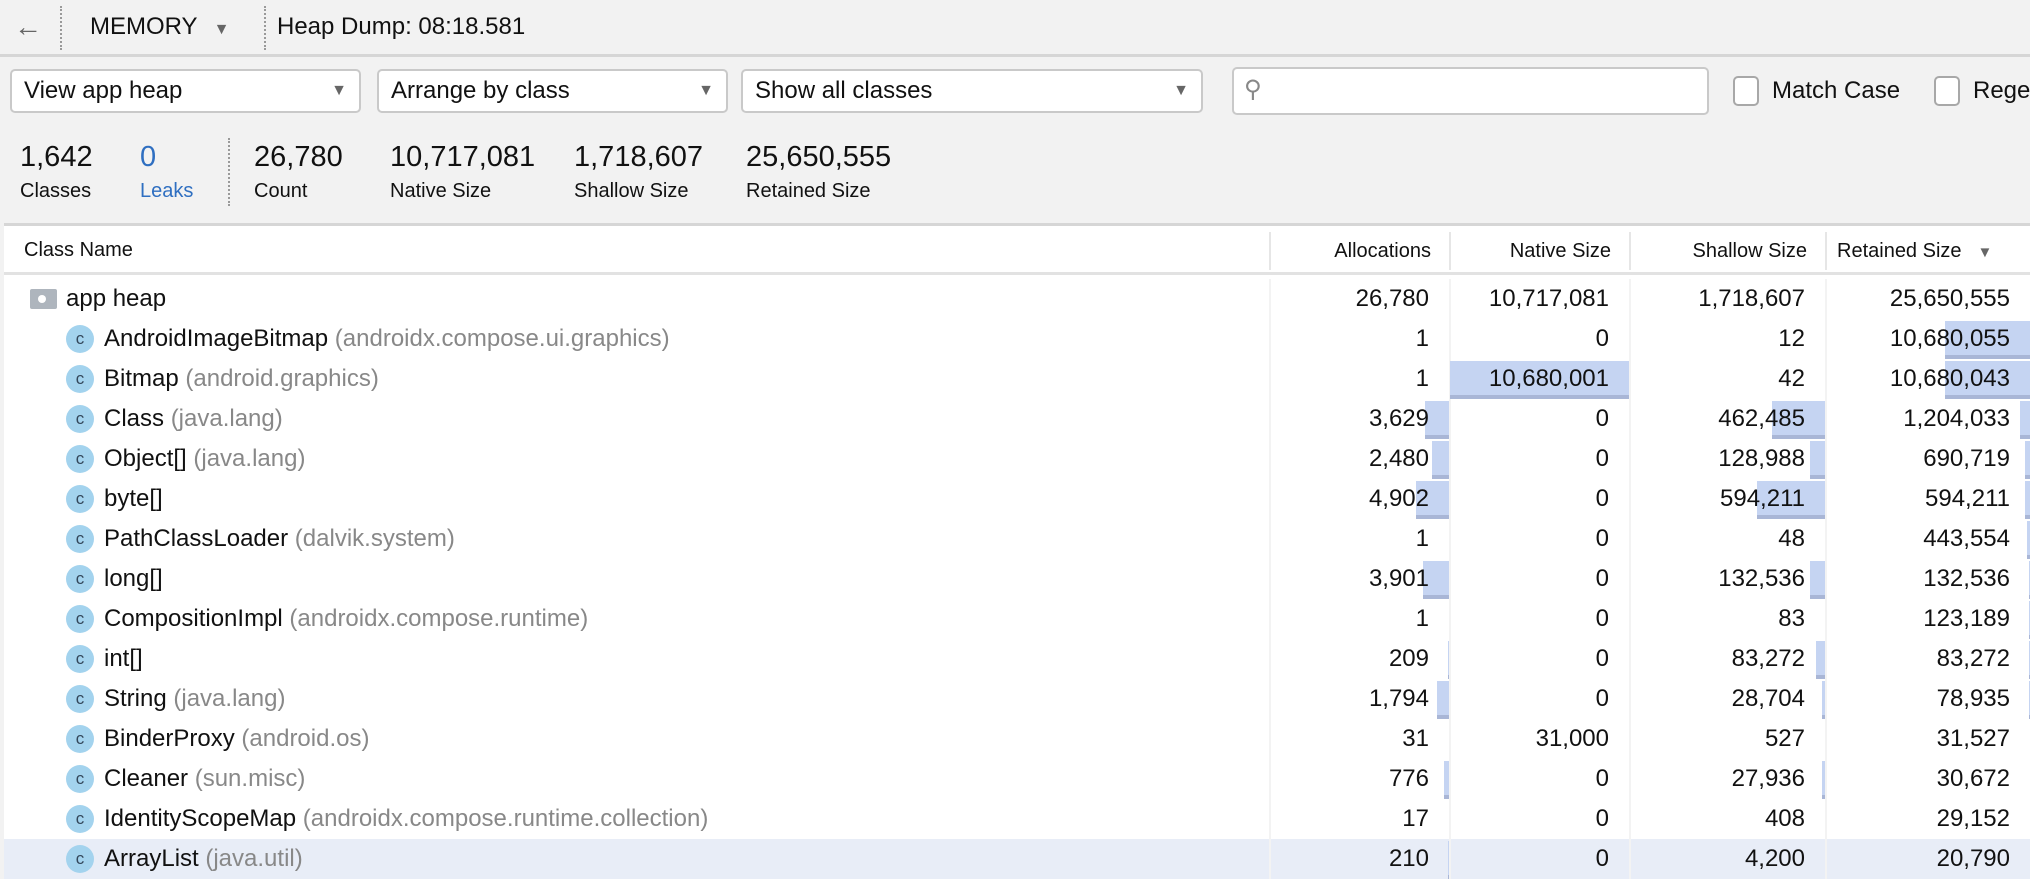  Describe the element at coordinates (43, 299) in the screenshot. I see `folder-icon` at that location.